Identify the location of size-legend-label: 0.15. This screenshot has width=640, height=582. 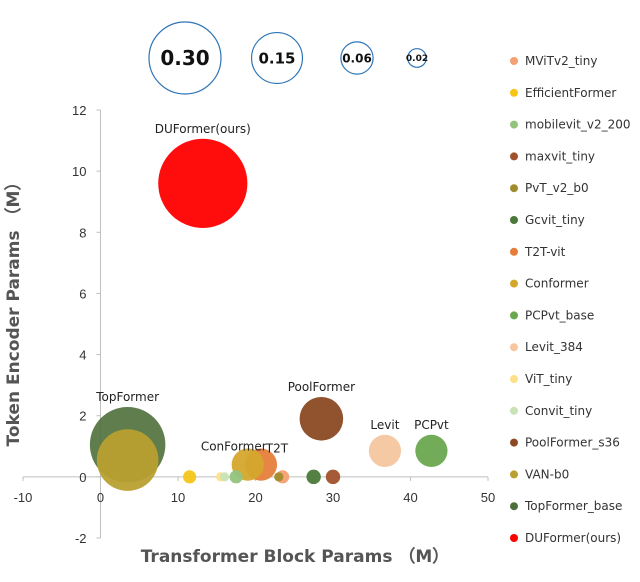
(276, 58).